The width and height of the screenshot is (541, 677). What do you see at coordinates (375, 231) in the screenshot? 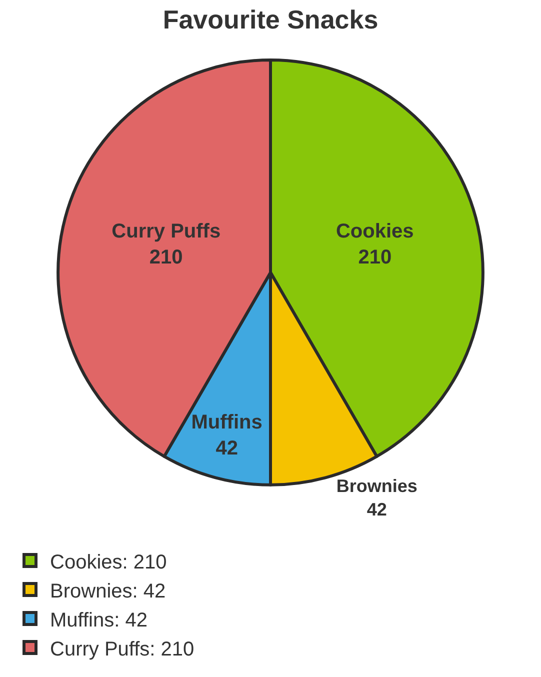
I see `slice-label: Cookies` at bounding box center [375, 231].